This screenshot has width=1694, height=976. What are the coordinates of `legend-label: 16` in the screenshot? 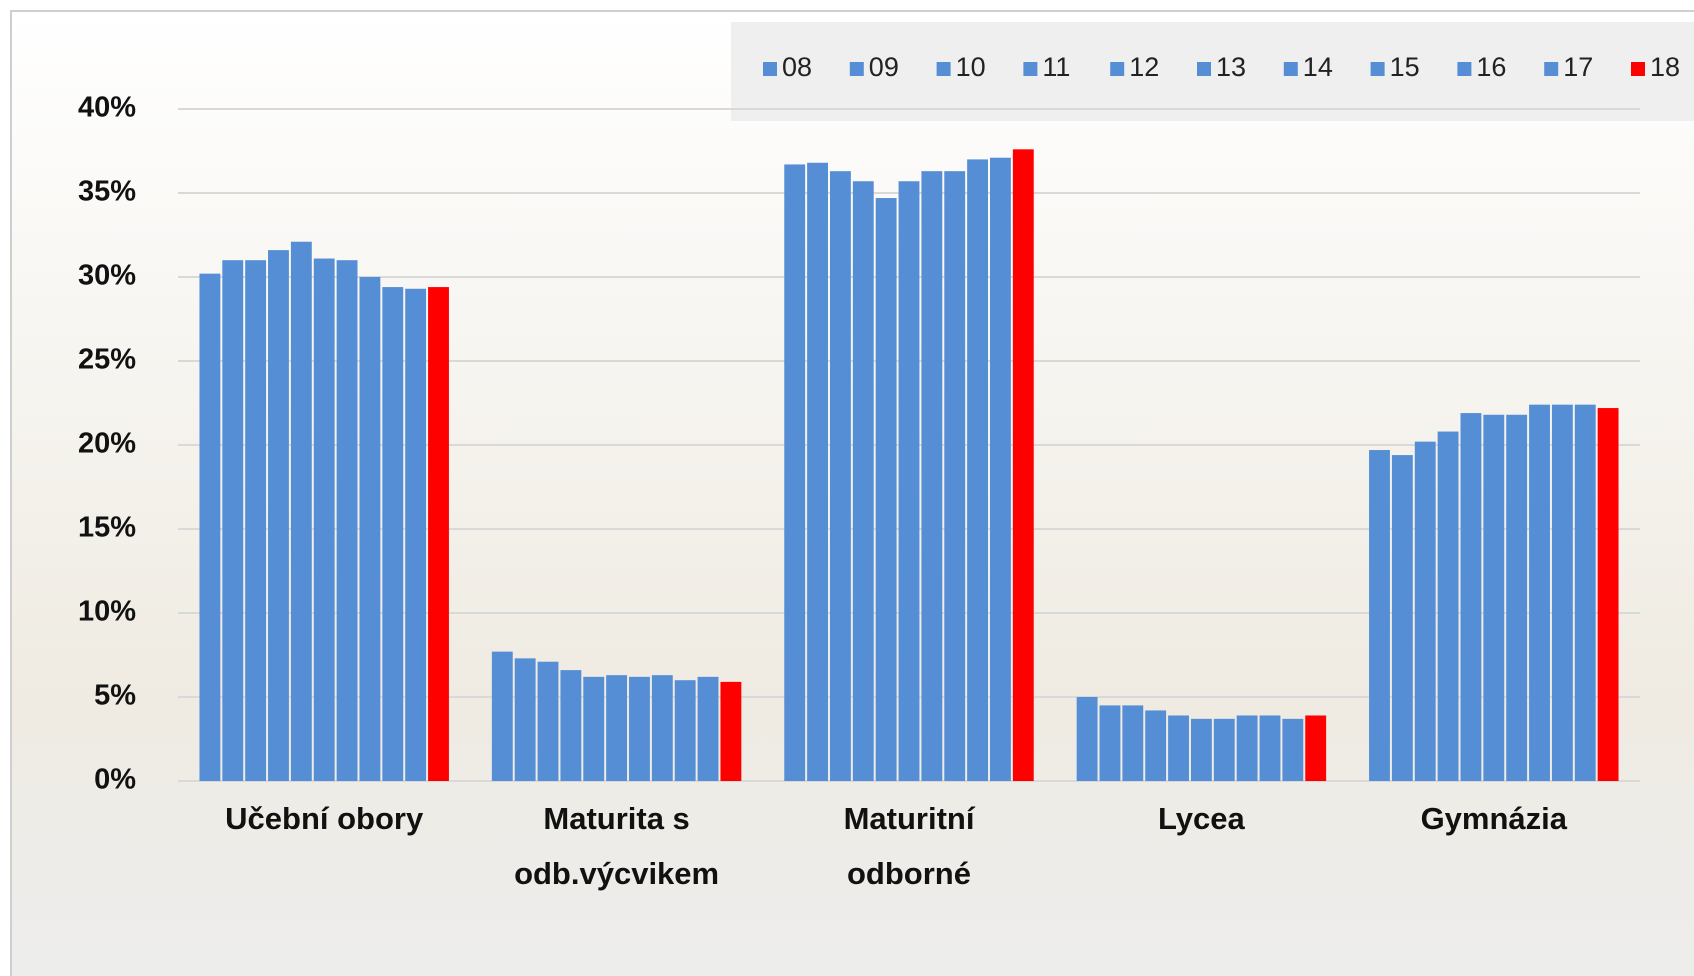 It's located at (1491, 67).